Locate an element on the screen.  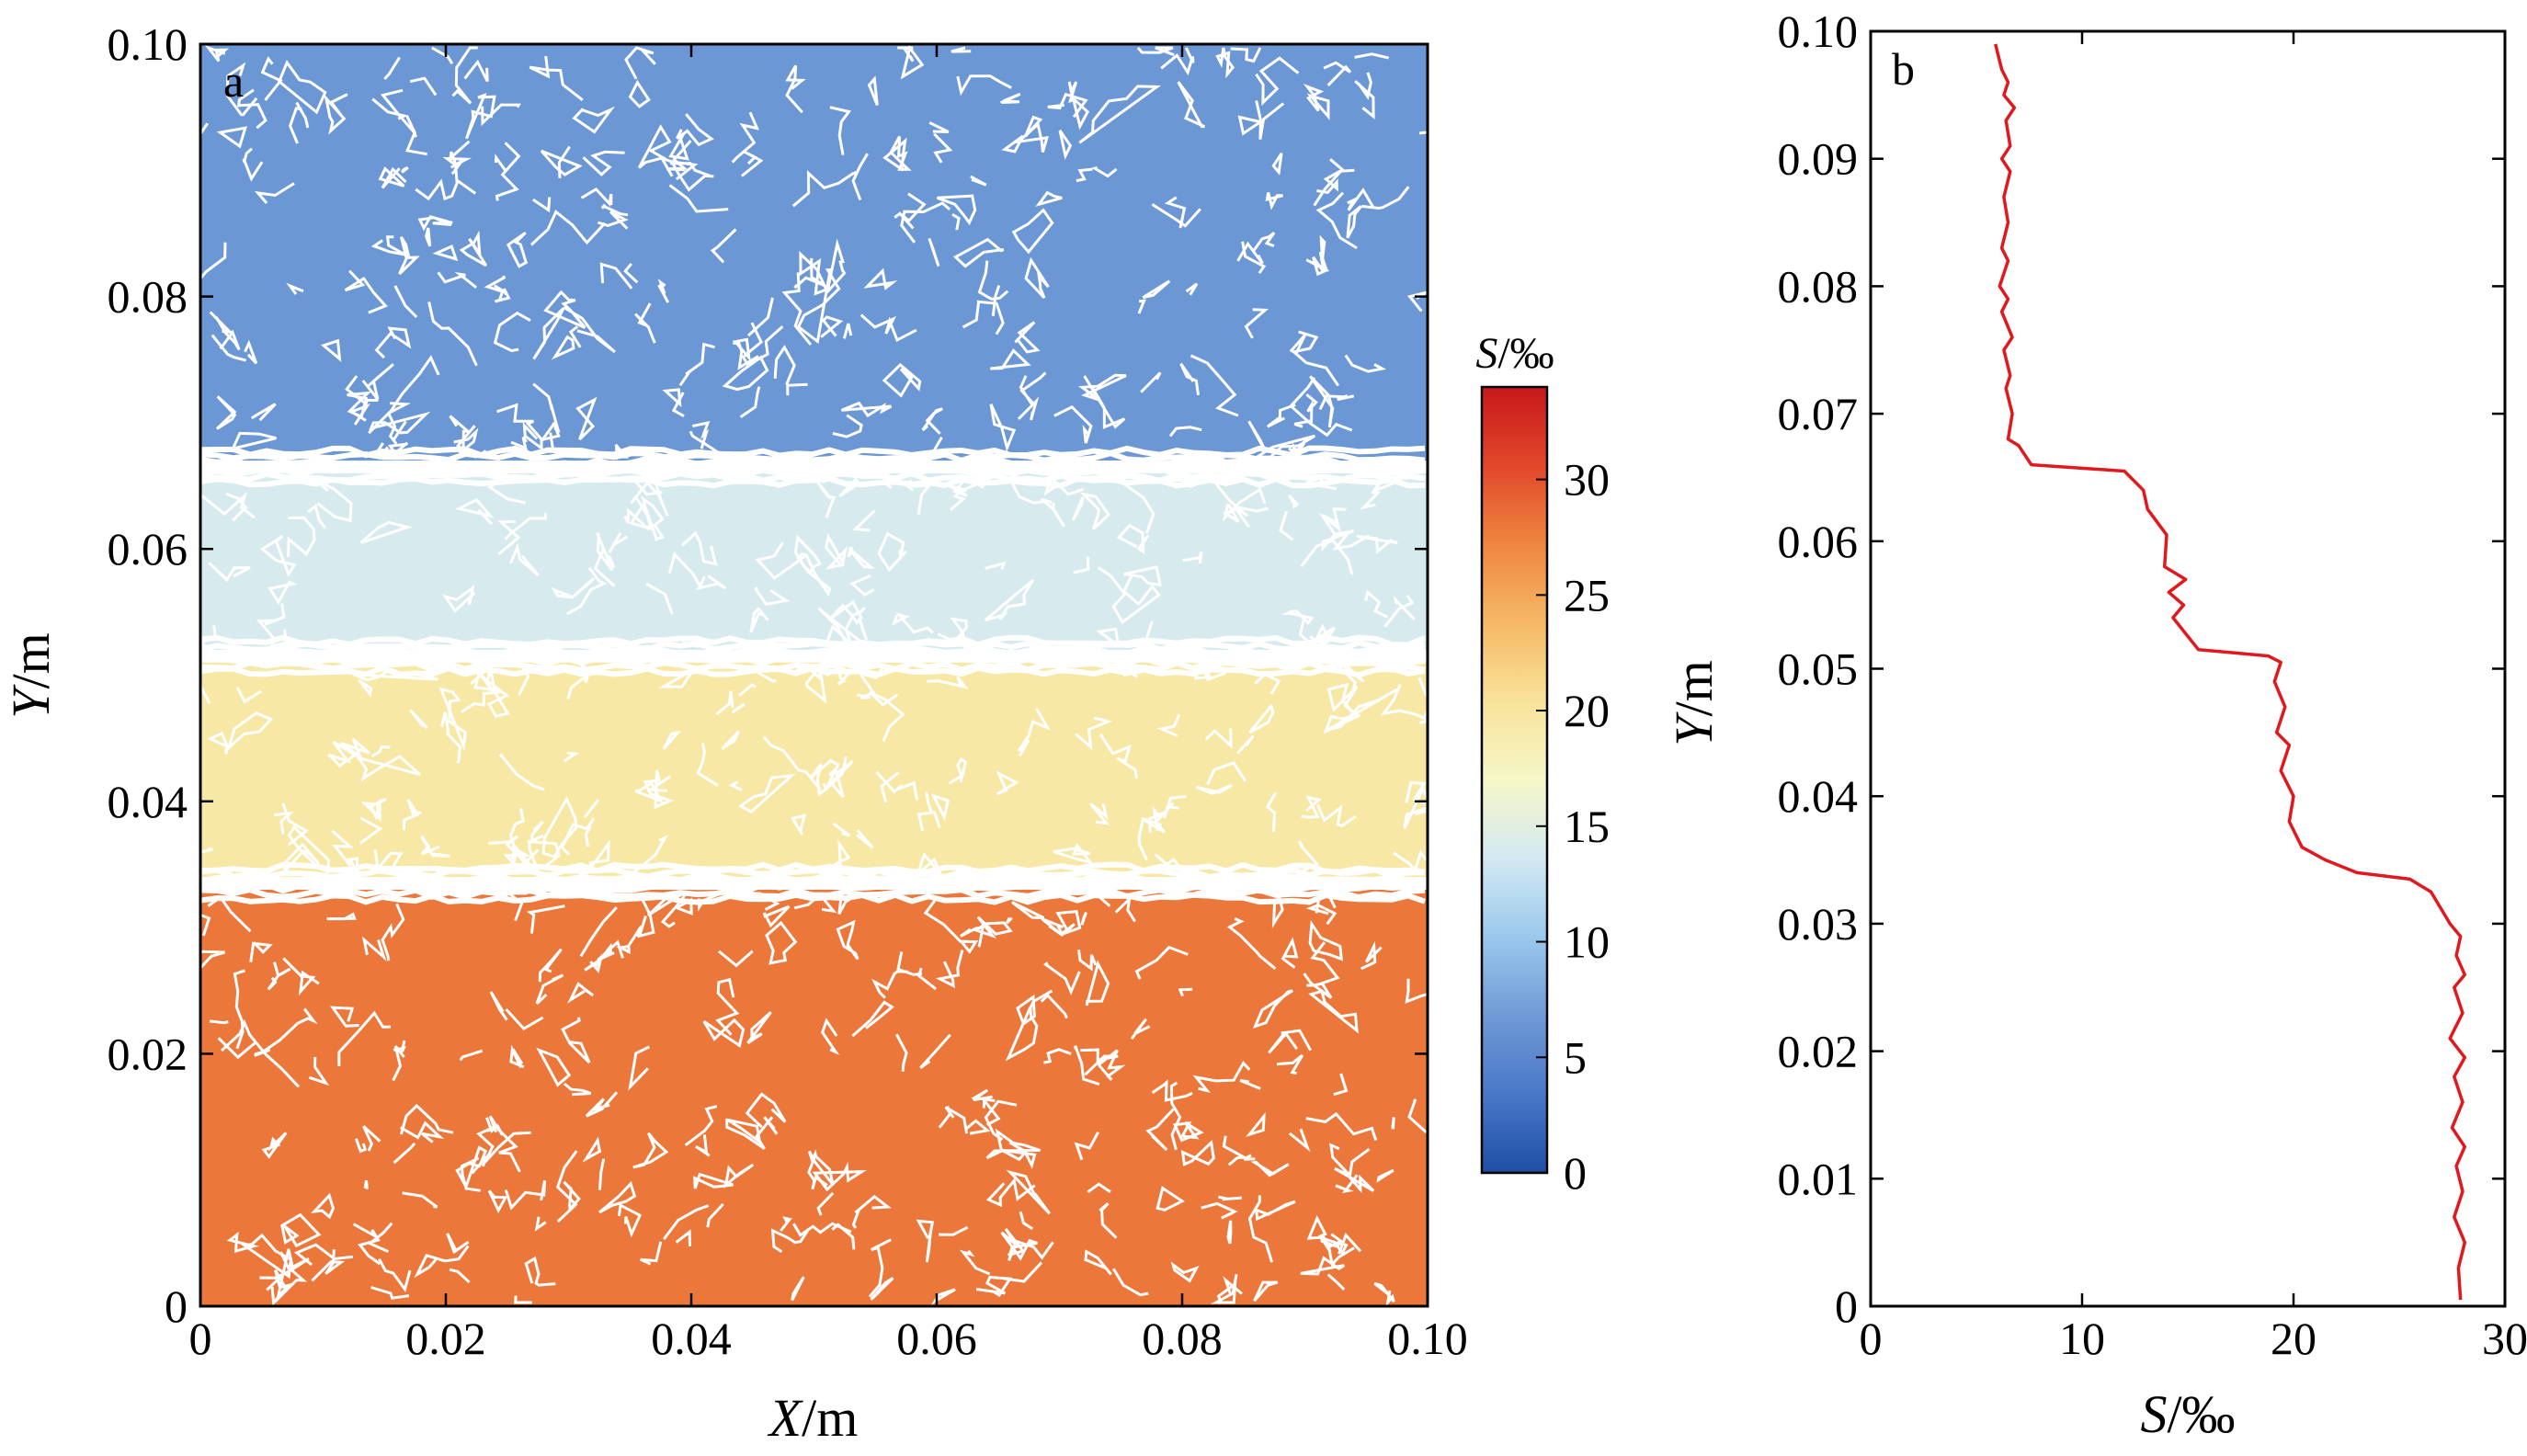
colorbar-tick-label: 25 is located at coordinates (1587, 594).